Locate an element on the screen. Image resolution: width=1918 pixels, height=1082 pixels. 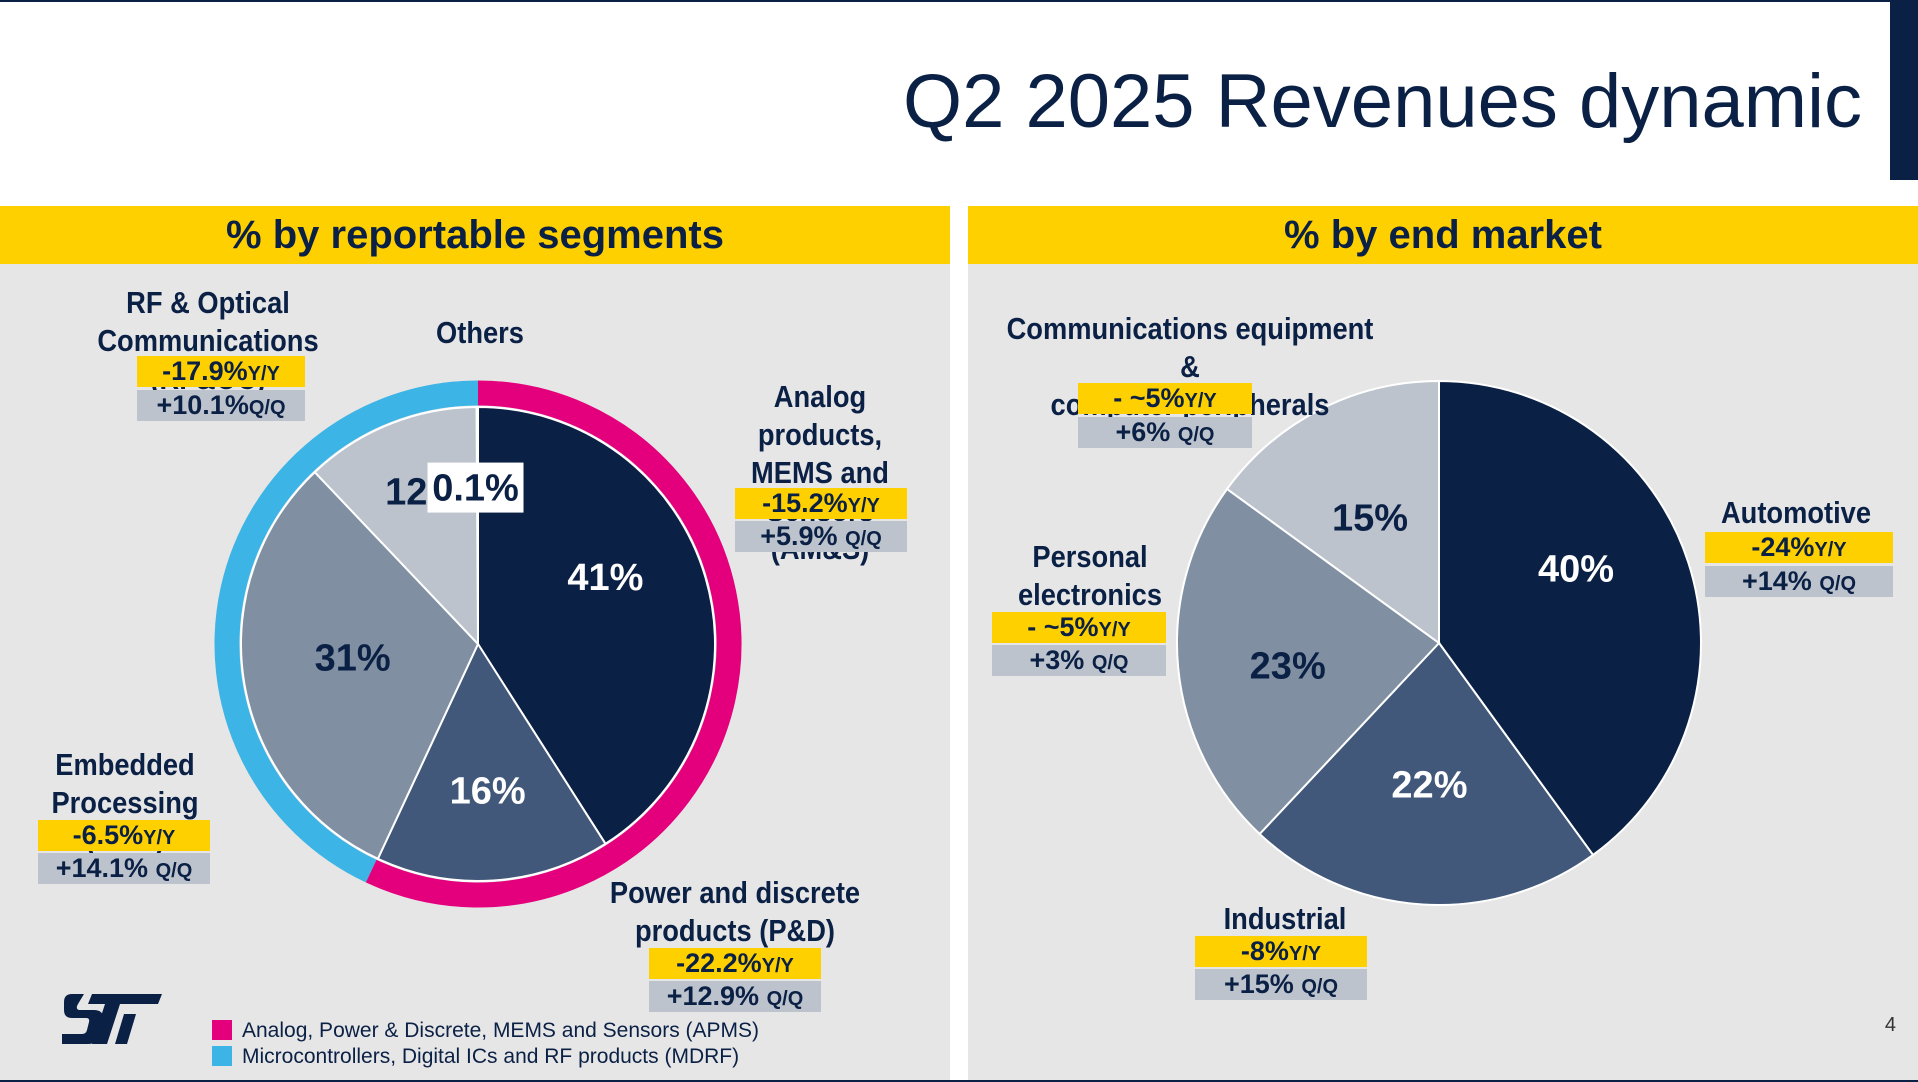
emp-yy-badge: -6.5%Y/Y is located at coordinates (124, 835).